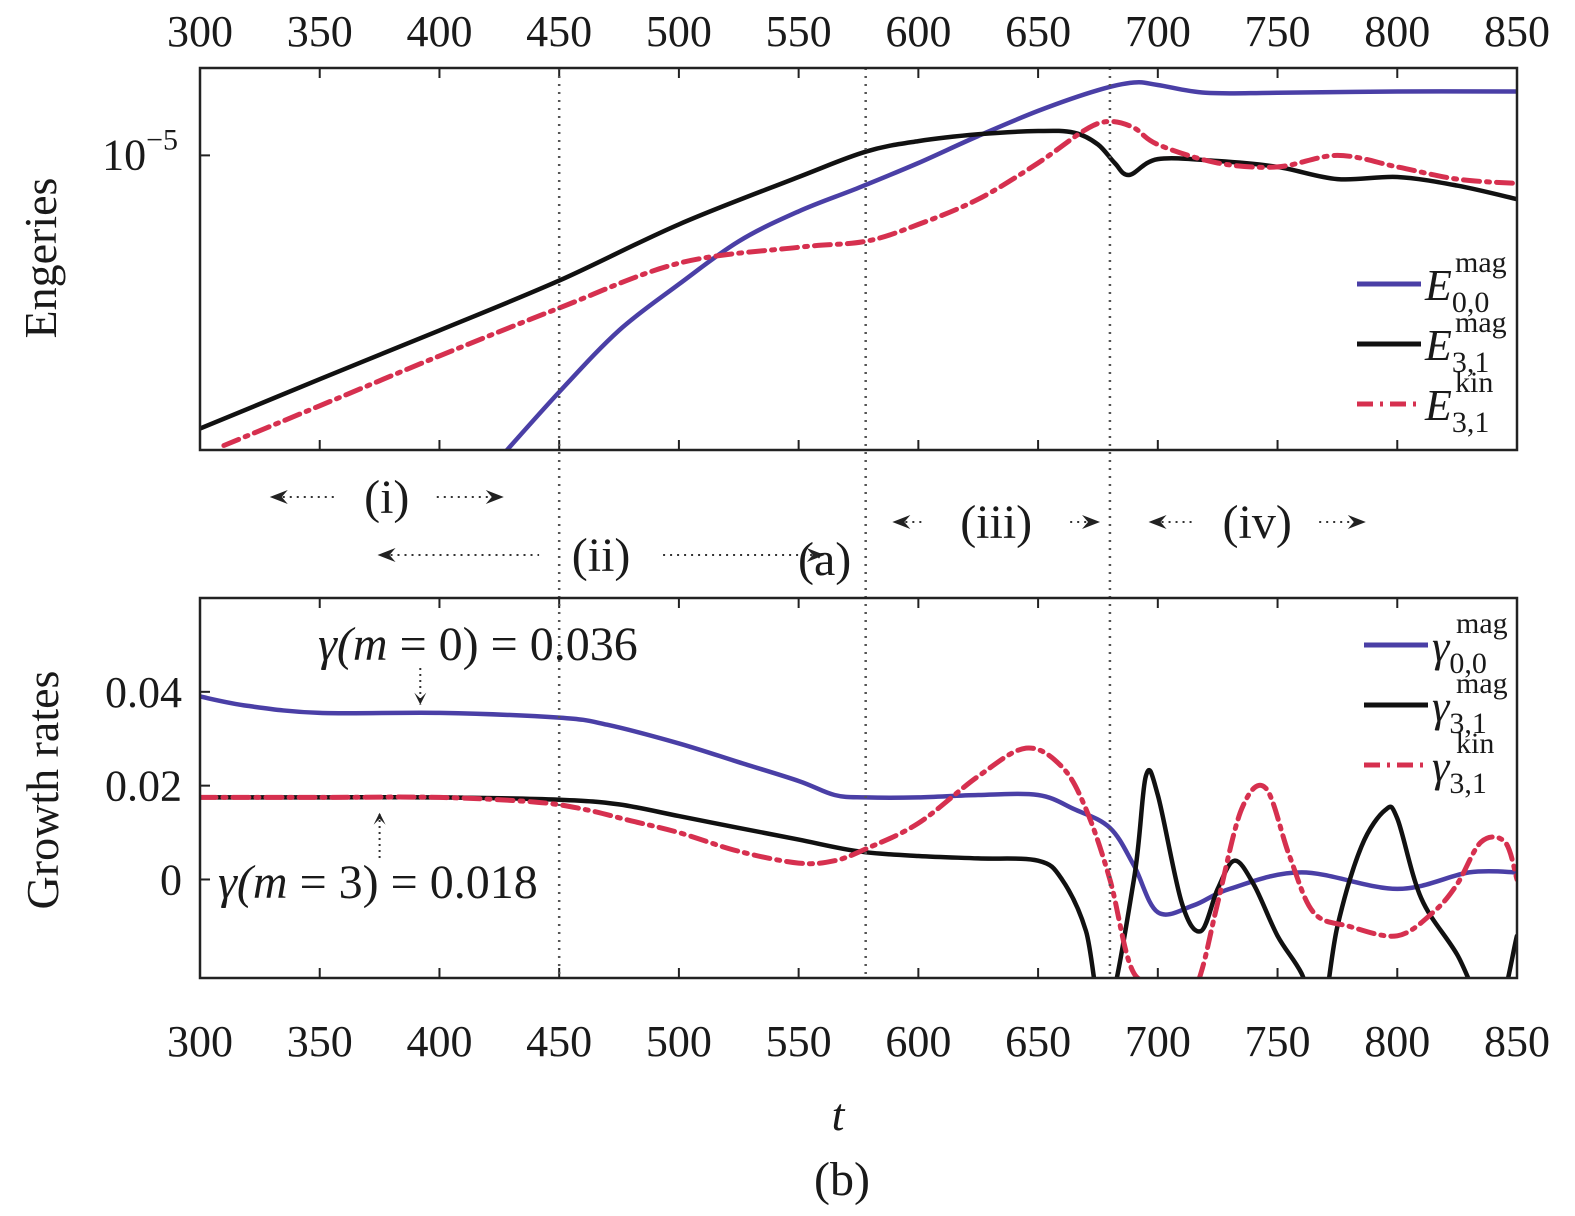 The width and height of the screenshot is (1575, 1216). I want to click on phase-label-2: (iii), so click(996, 522).